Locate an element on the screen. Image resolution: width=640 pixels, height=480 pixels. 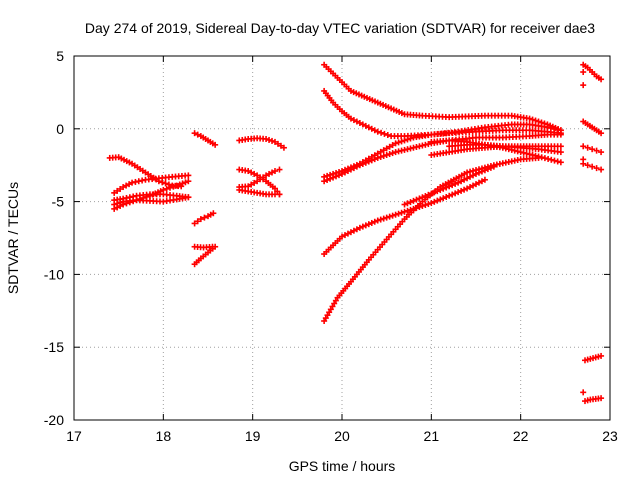
x-tick-label: 20 is located at coordinates (342, 436).